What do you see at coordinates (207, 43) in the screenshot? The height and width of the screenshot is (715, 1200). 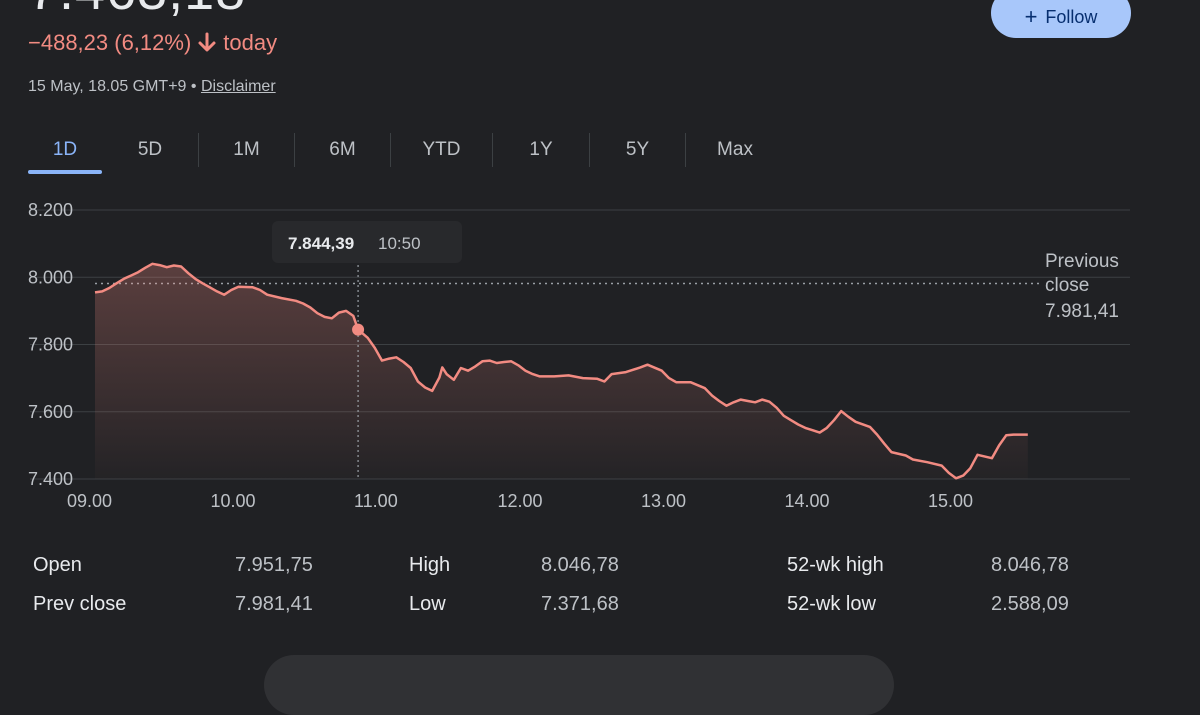 I see `arrow-down-icon` at bounding box center [207, 43].